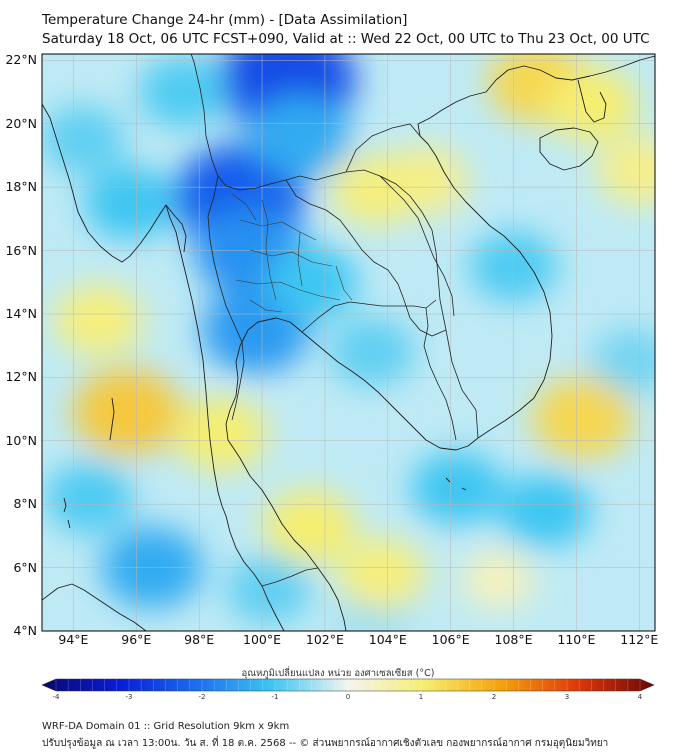 The width and height of the screenshot is (676, 756). What do you see at coordinates (366, 258) in the screenshot?
I see `border-thailand-laos` at bounding box center [366, 258].